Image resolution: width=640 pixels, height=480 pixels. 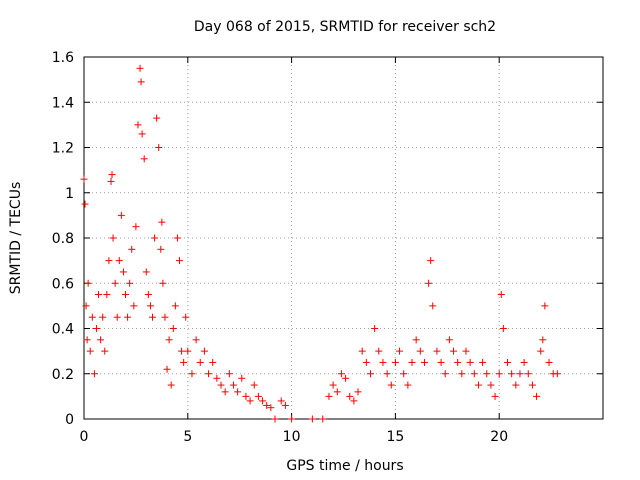 What do you see at coordinates (63, 149) in the screenshot?
I see `y-tick-label: 1.2` at bounding box center [63, 149].